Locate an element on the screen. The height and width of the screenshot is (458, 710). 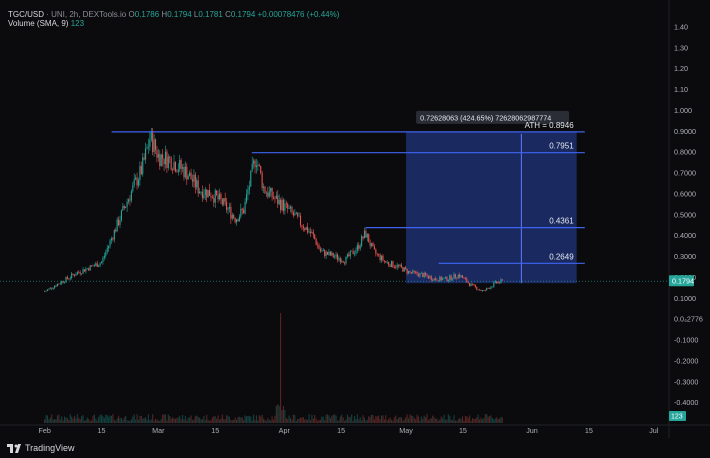
measure-label-bg is located at coordinates (493, 117).